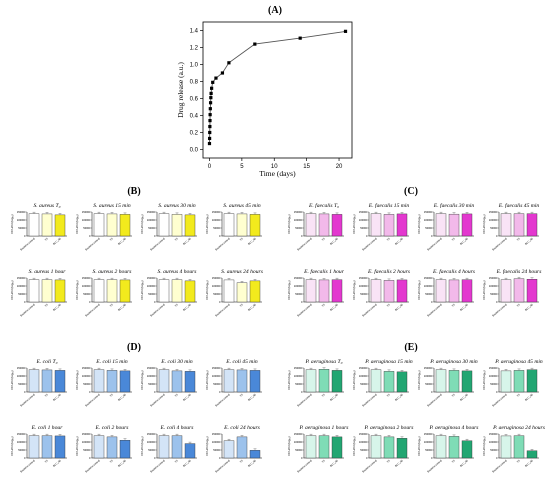 The width and height of the screenshot is (550, 489). What do you see at coordinates (194, 66) in the screenshot?
I see `y-tick-label: 1.0` at bounding box center [194, 66].